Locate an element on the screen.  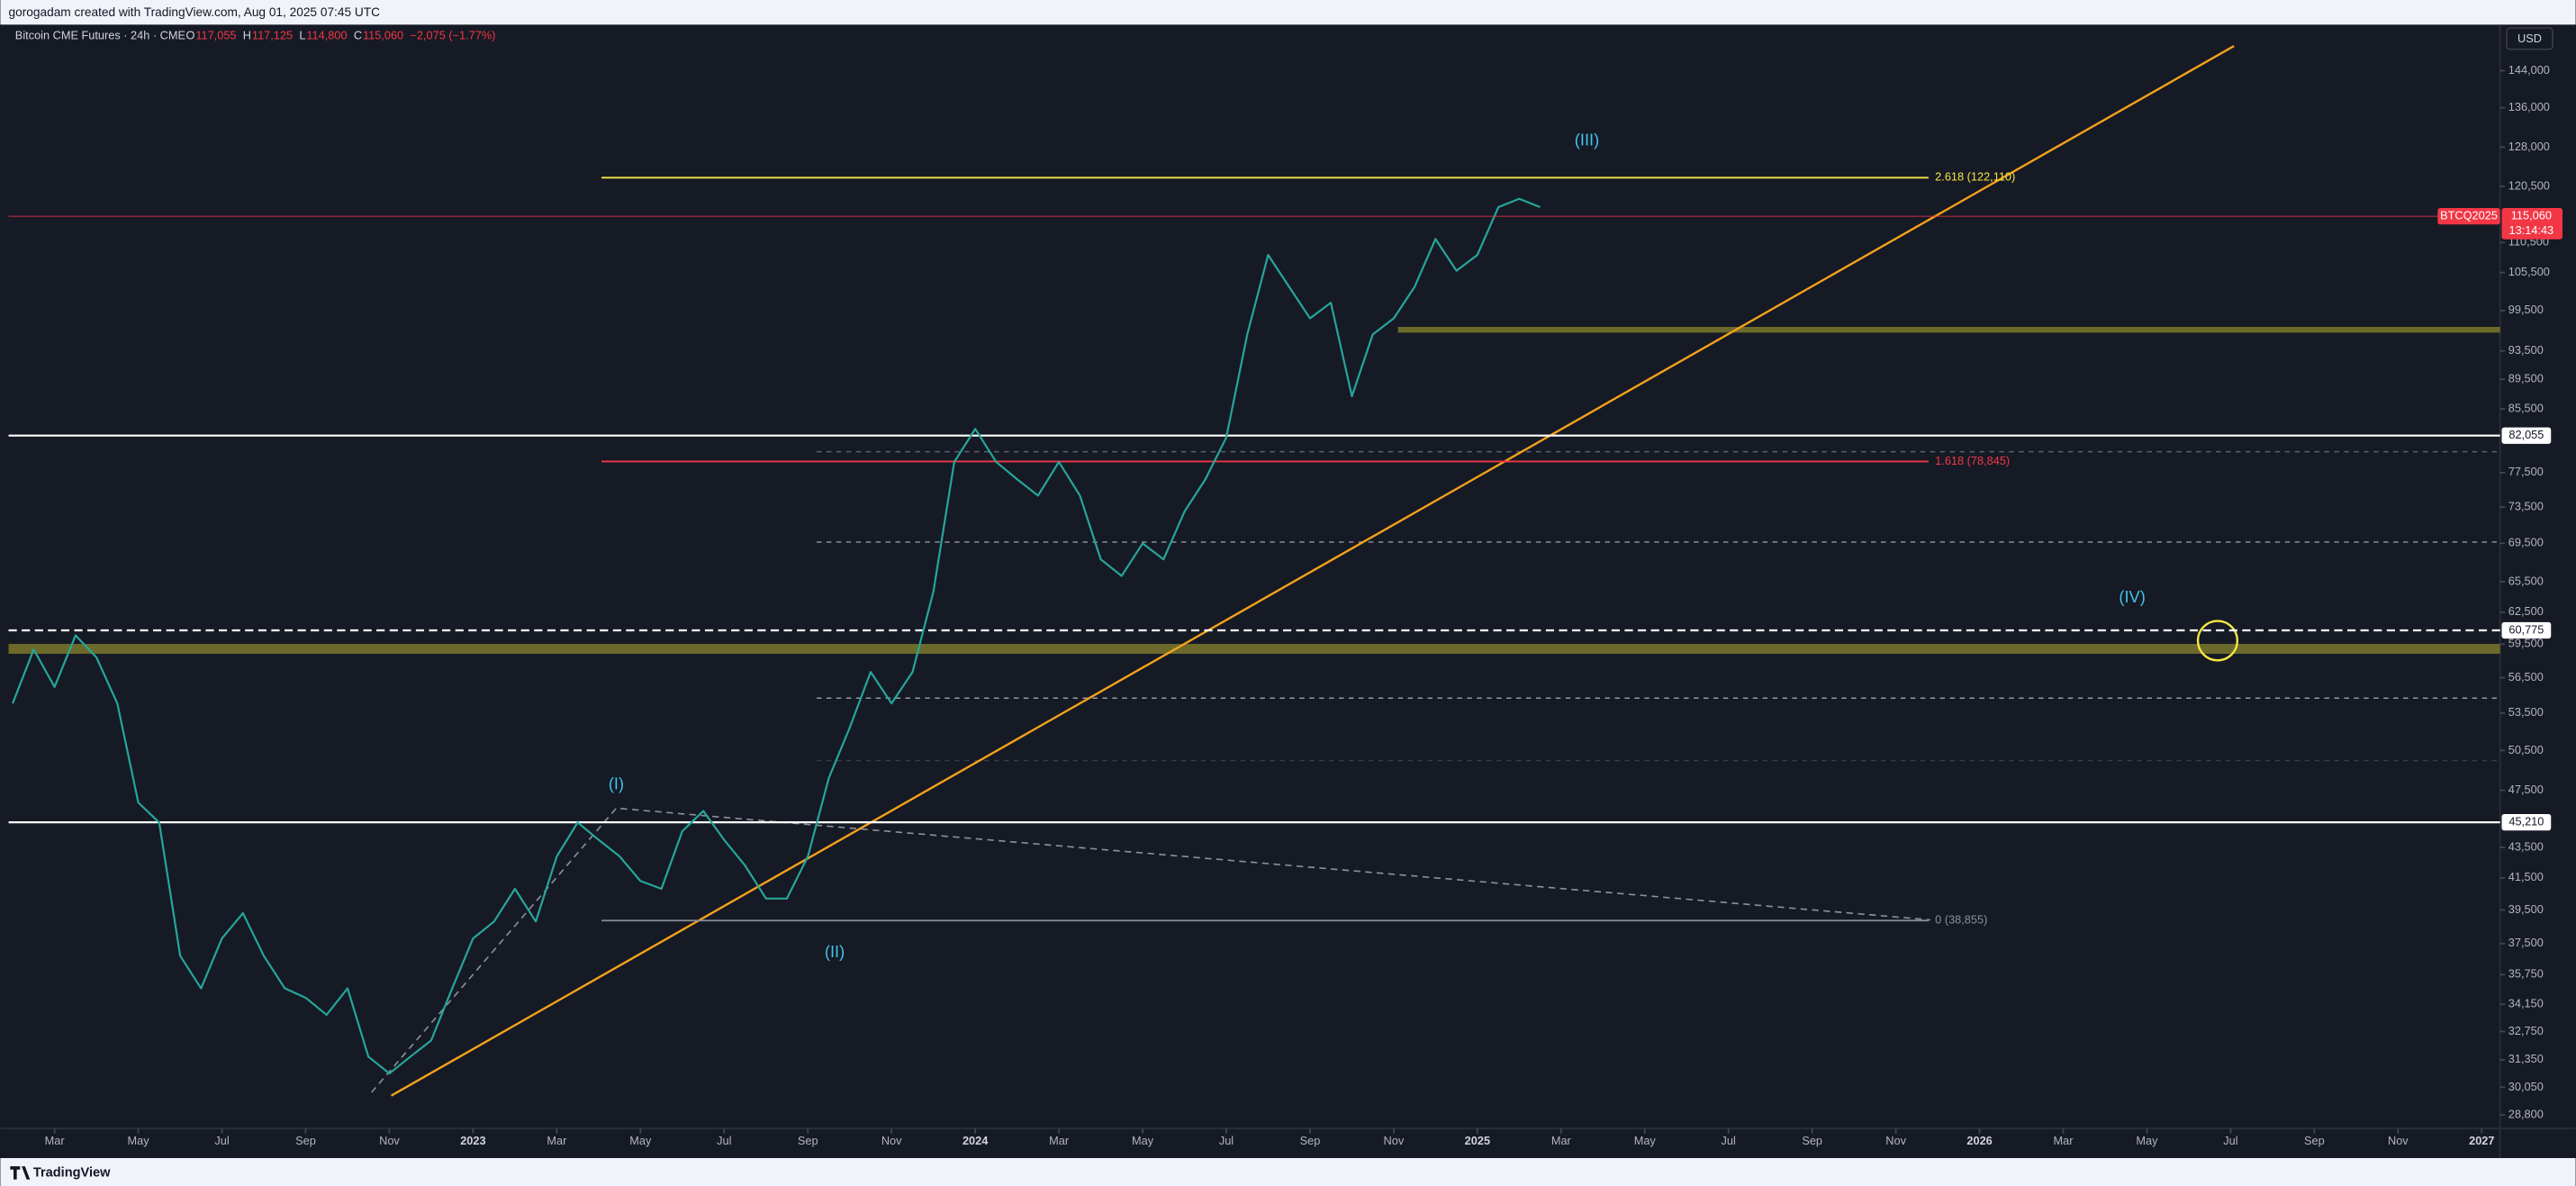
ohlc-key: L is located at coordinates (302, 35).